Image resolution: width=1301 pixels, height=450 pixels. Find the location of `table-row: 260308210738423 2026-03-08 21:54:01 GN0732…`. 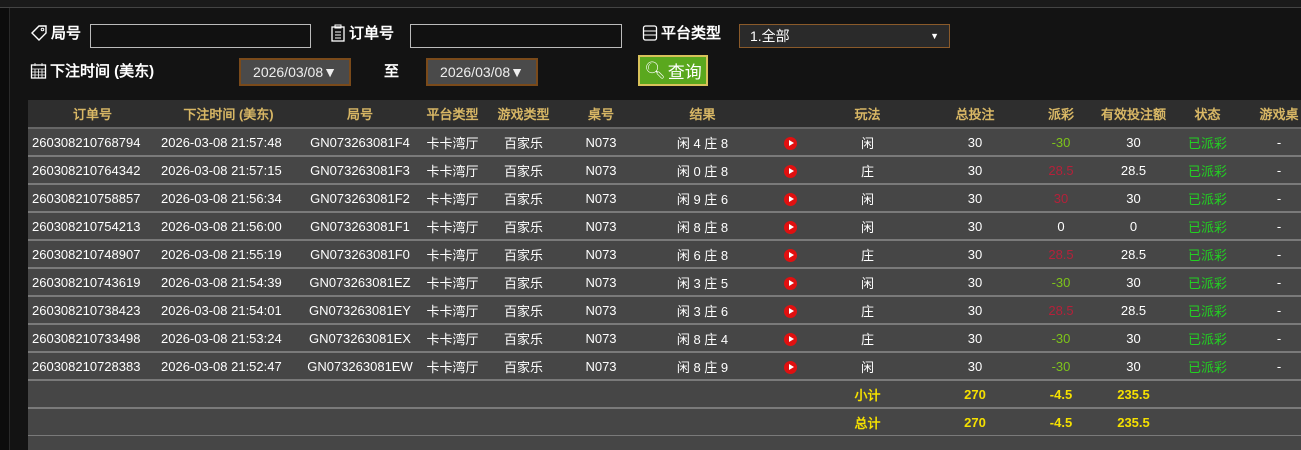

table-row: 260308210738423 2026-03-08 21:54:01 GN0732… is located at coordinates (664, 310).